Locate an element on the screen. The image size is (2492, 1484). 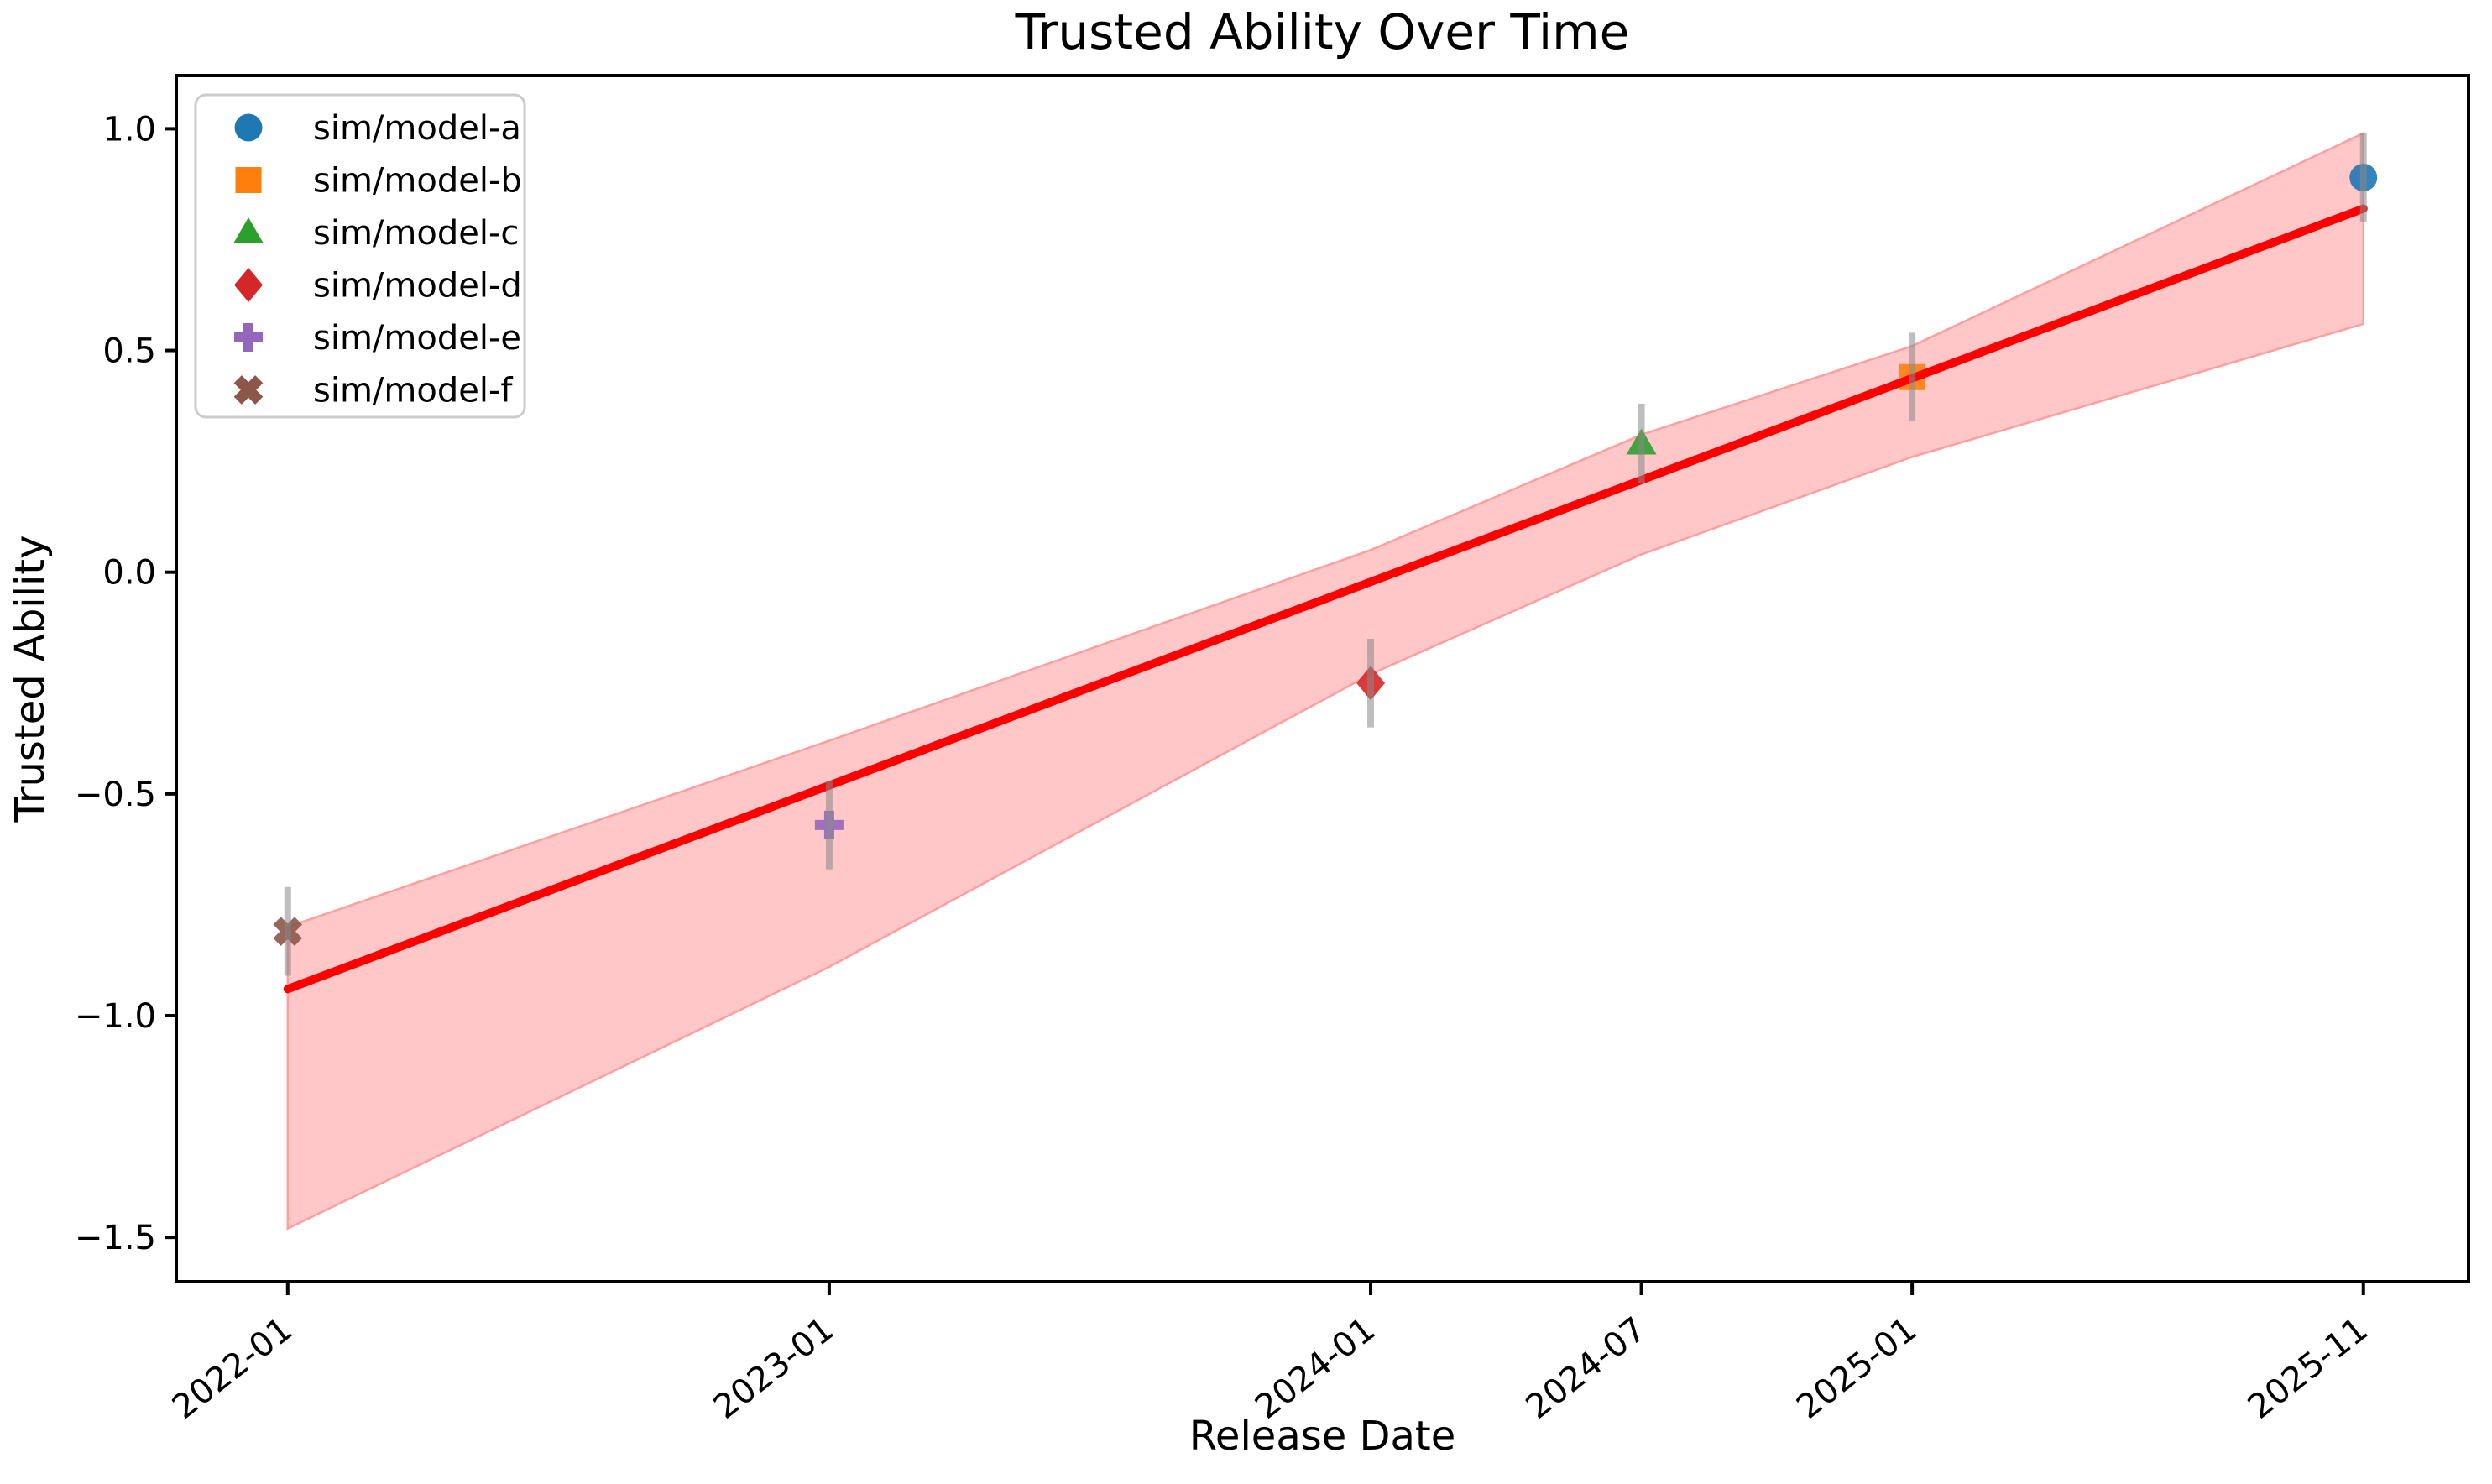
y-tick-label: 0.5 is located at coordinates (129, 351).